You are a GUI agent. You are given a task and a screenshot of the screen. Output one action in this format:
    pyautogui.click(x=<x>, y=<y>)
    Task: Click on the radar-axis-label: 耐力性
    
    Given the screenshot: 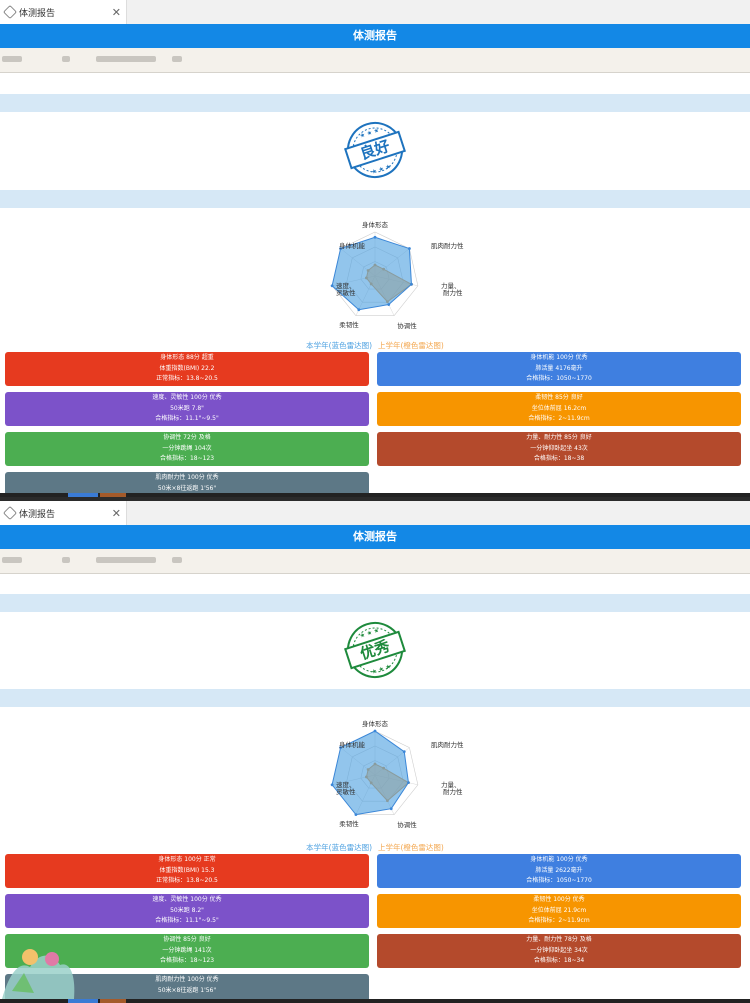 What is the action you would take?
    pyautogui.click(x=453, y=791)
    